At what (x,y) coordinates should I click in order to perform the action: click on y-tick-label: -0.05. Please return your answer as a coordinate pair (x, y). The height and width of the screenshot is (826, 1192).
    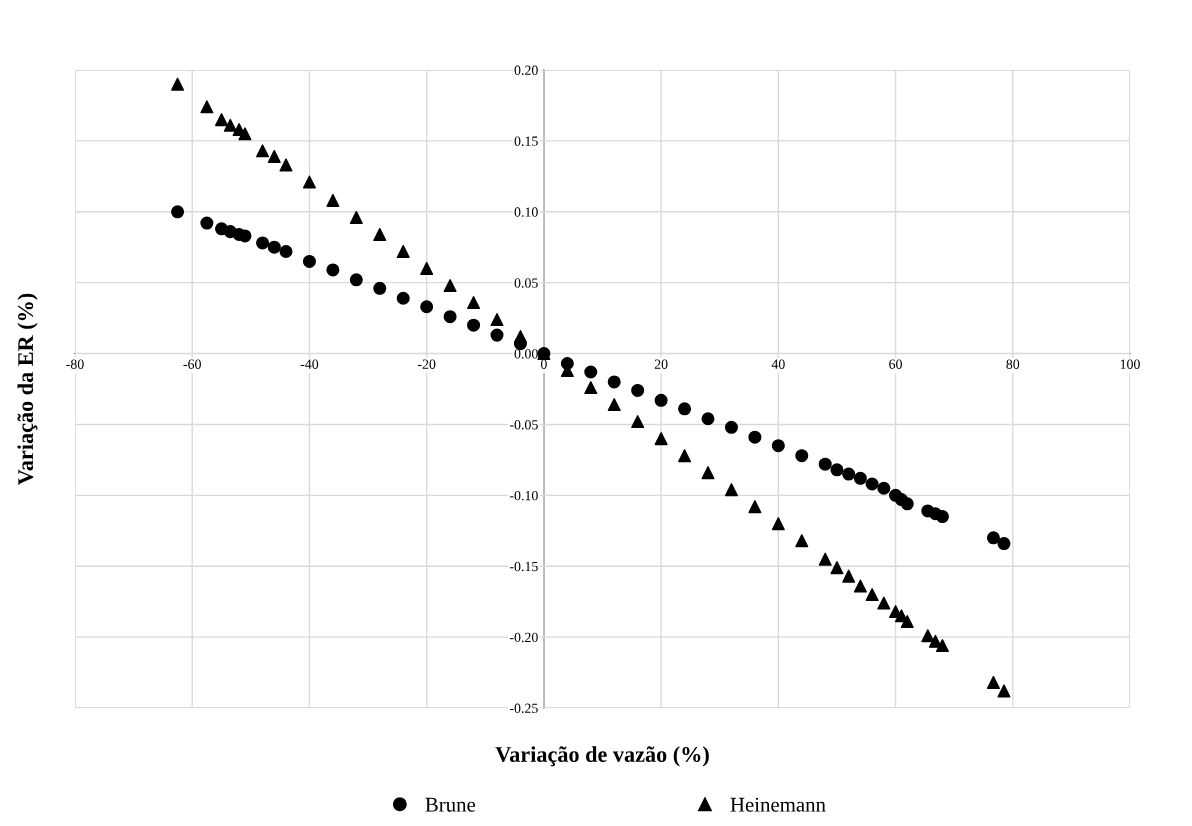
    Looking at the image, I should click on (523, 425).